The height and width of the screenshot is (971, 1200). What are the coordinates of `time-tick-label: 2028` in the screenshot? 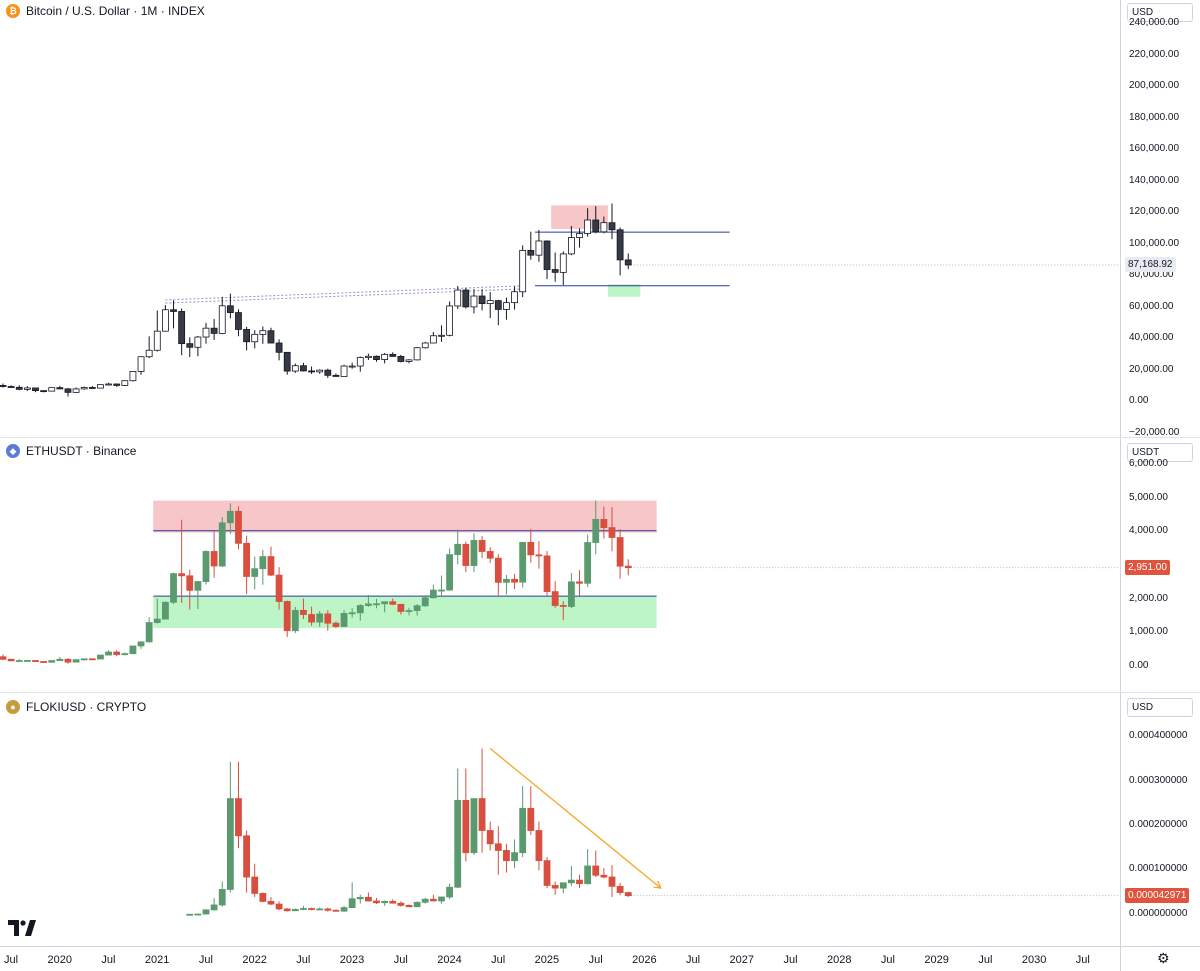 It's located at (839, 960).